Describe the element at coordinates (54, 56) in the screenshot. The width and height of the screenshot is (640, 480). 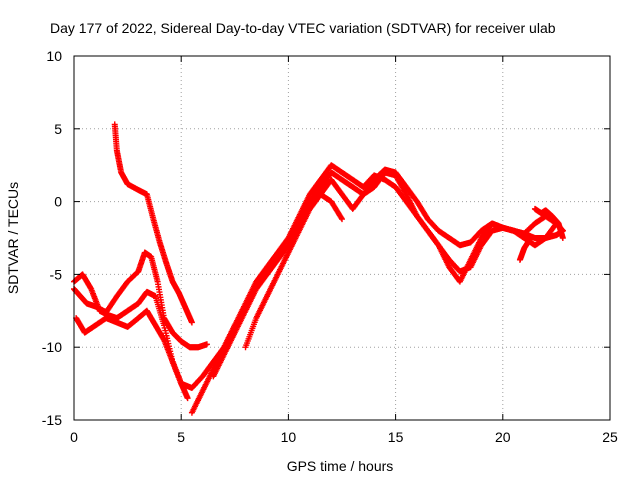
I see `y-tick-label: 10` at that location.